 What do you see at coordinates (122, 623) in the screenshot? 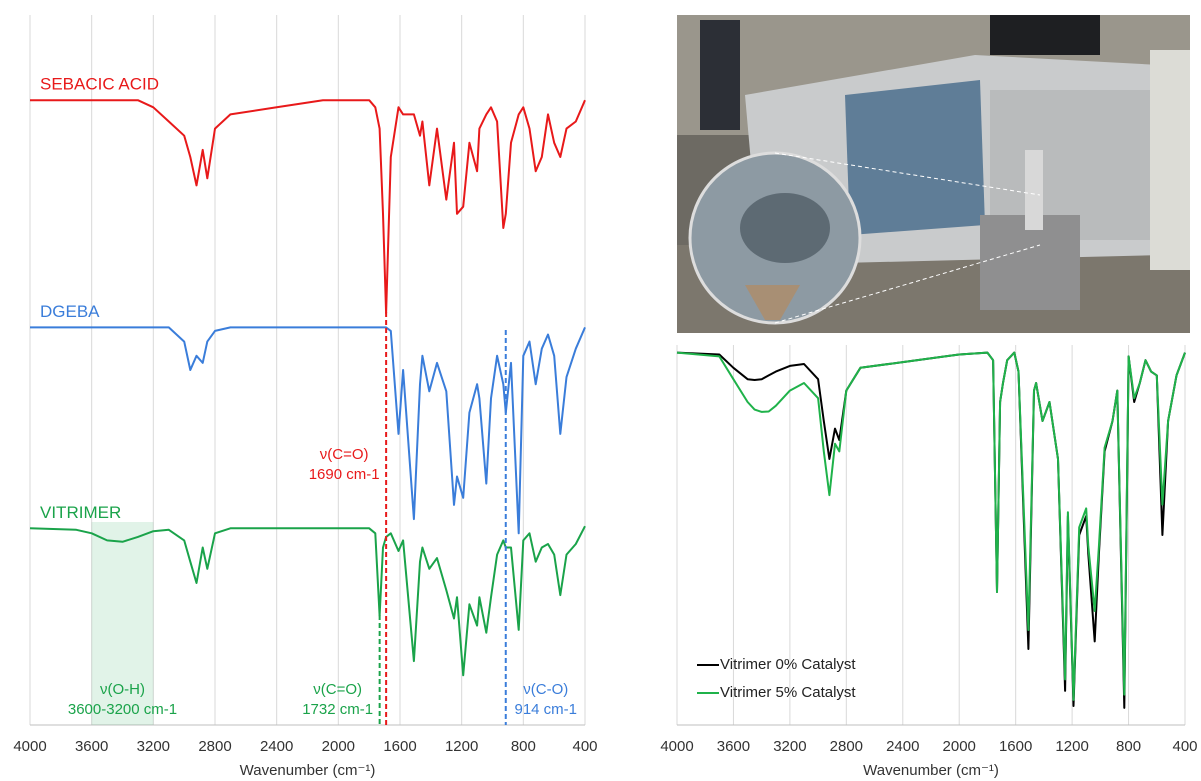
I see `highlight-span` at bounding box center [122, 623].